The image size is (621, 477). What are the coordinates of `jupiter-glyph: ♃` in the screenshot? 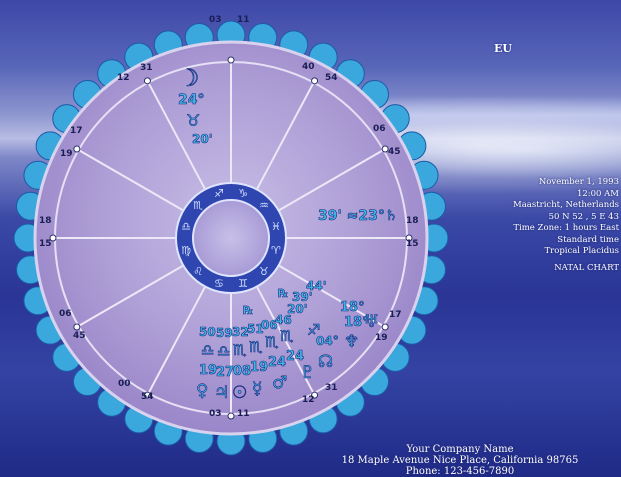 It's located at (221, 393).